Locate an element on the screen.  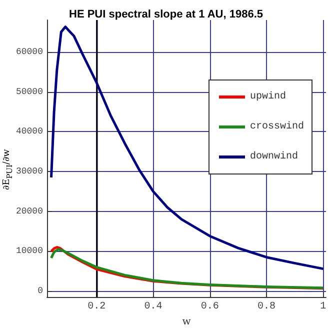
x-tick-label: 0.8 is located at coordinates (267, 307).